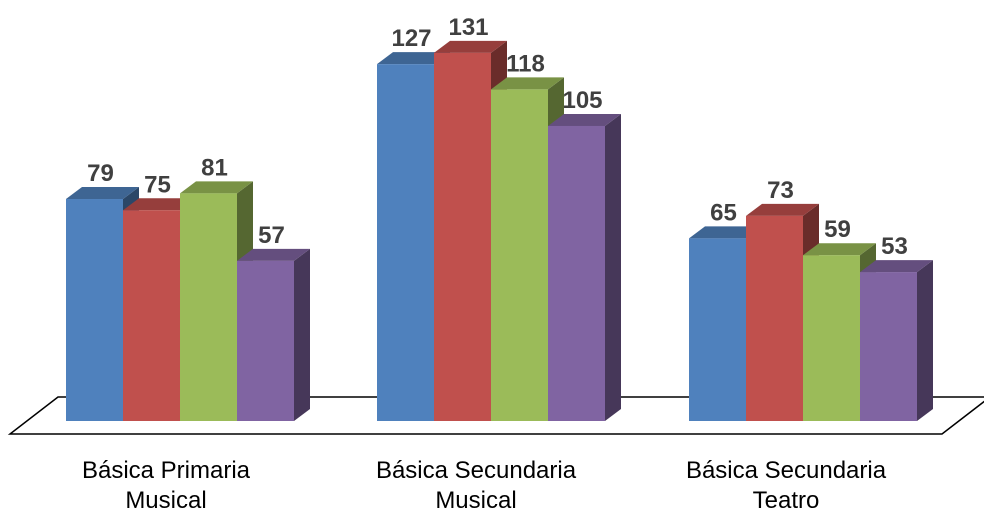 The image size is (984, 509). I want to click on category-label: Teatro, so click(786, 498).